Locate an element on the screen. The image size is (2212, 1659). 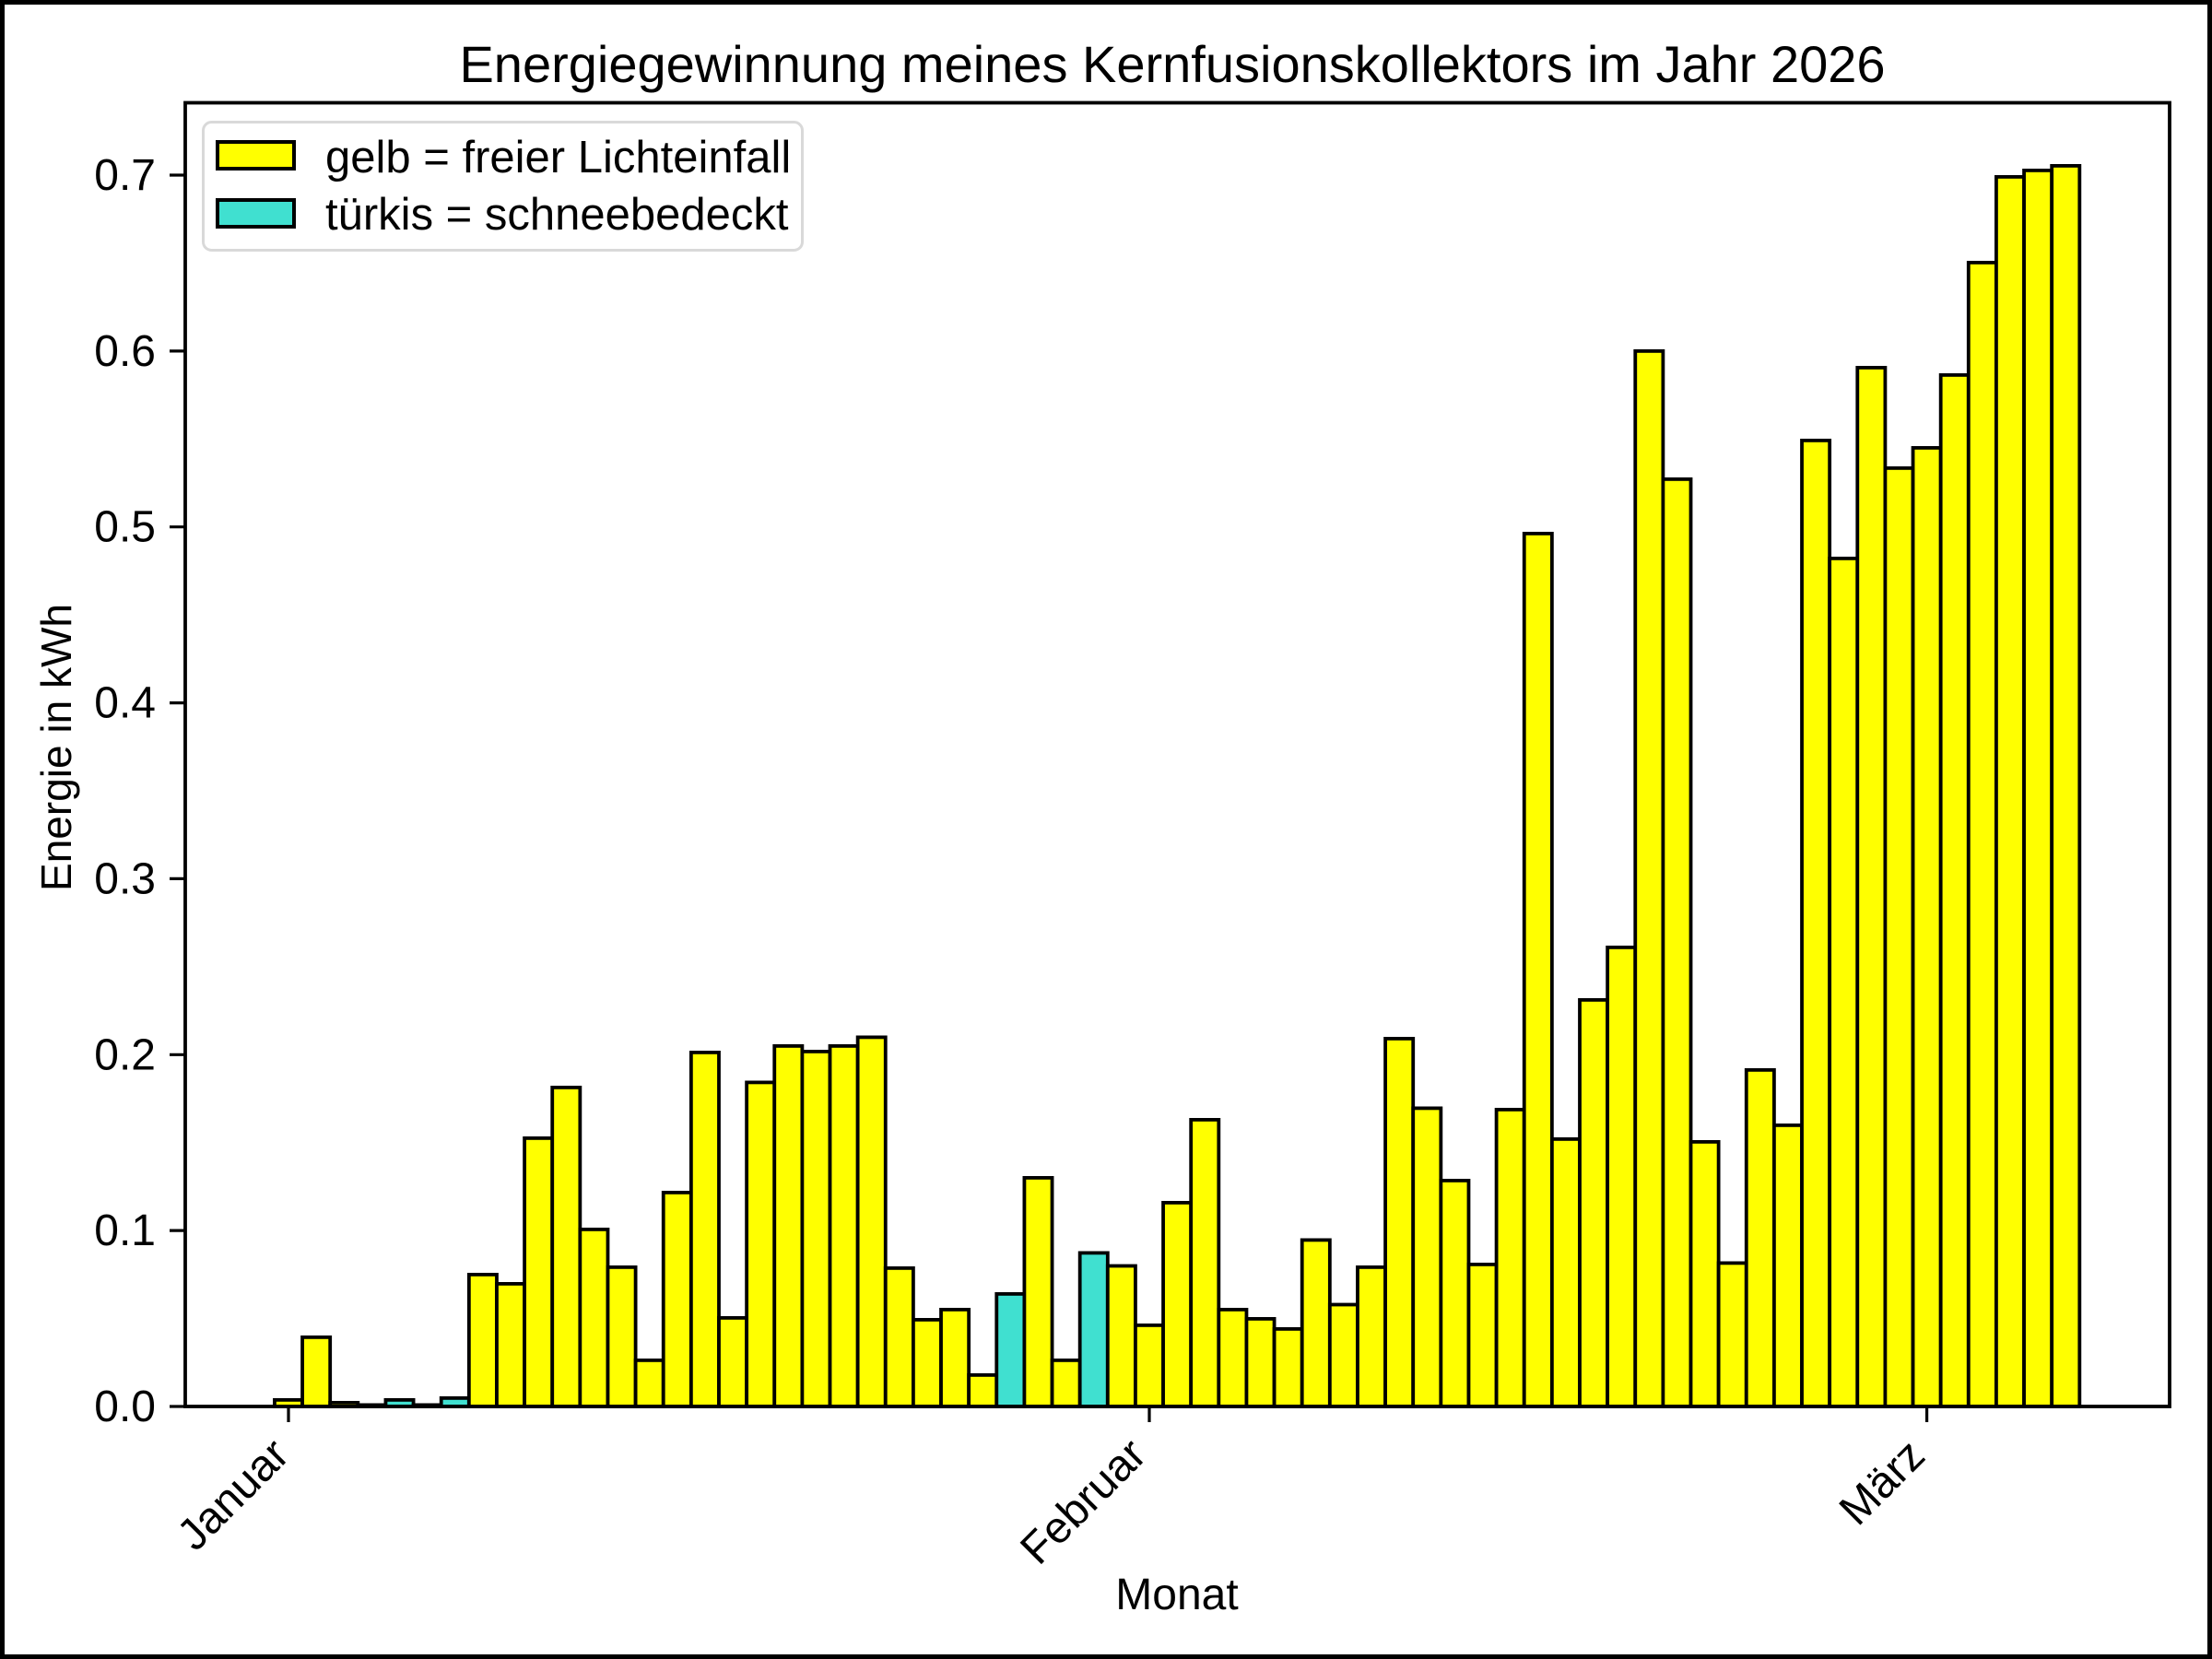
svg-text: türkis = schneebedeckt is located at coordinates (557, 215).